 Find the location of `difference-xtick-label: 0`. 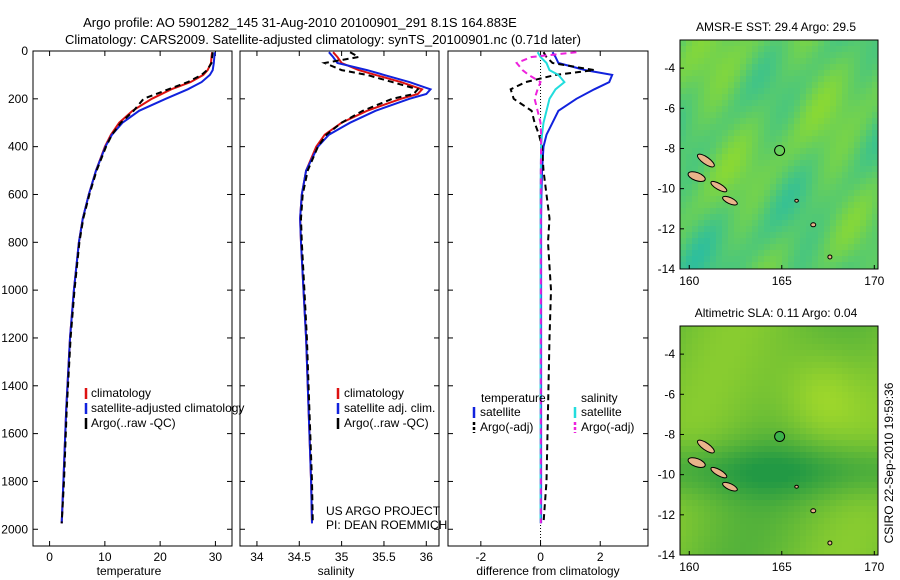

difference-xtick-label: 0 is located at coordinates (540, 557).